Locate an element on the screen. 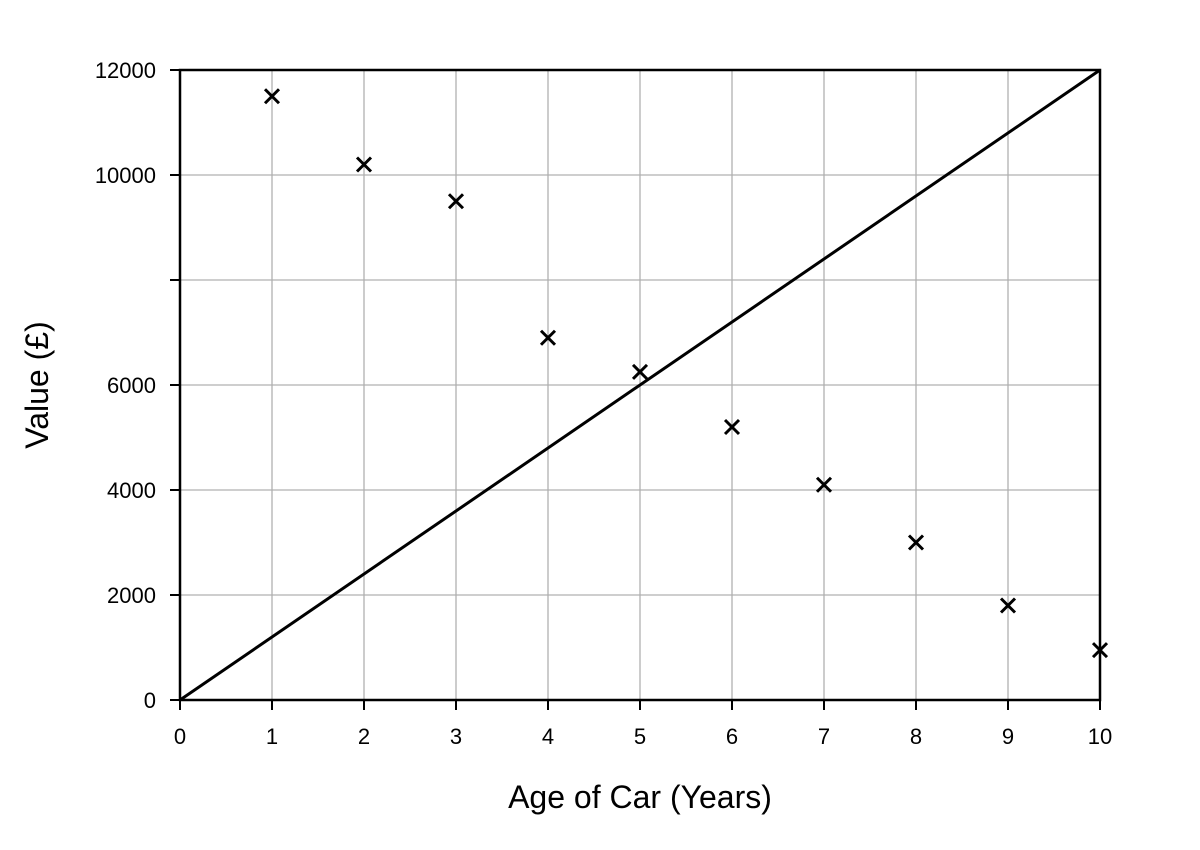  x-tick-label: 0 is located at coordinates (180, 736).